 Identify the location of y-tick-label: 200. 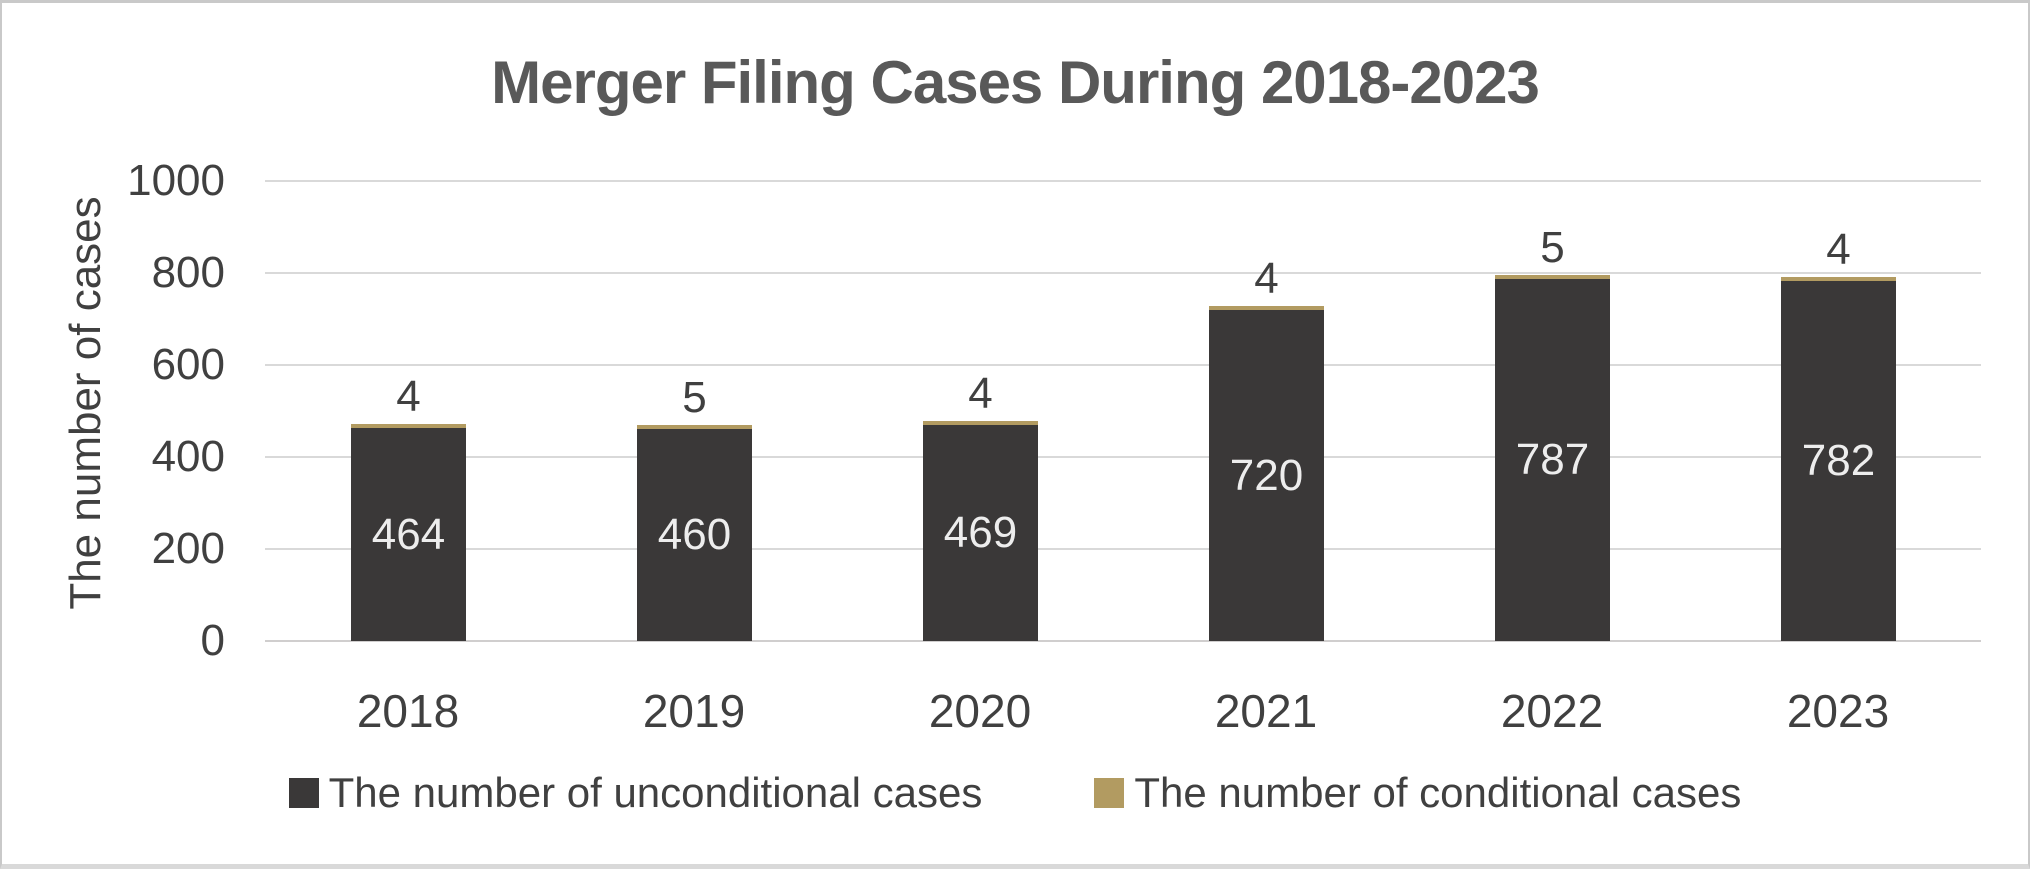
(188, 548).